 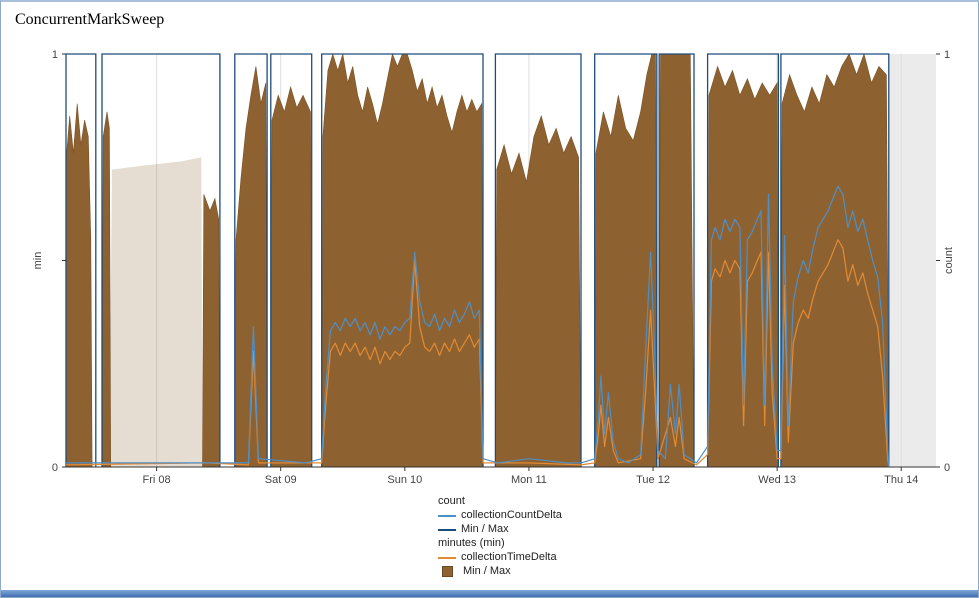 I want to click on svg-text: Sun 10, so click(x=404, y=480).